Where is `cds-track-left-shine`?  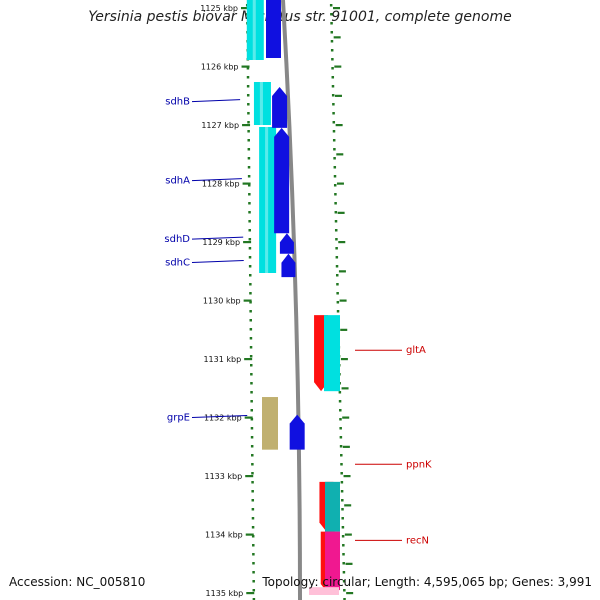
cds-track-left-shine is located at coordinates (267, 200).